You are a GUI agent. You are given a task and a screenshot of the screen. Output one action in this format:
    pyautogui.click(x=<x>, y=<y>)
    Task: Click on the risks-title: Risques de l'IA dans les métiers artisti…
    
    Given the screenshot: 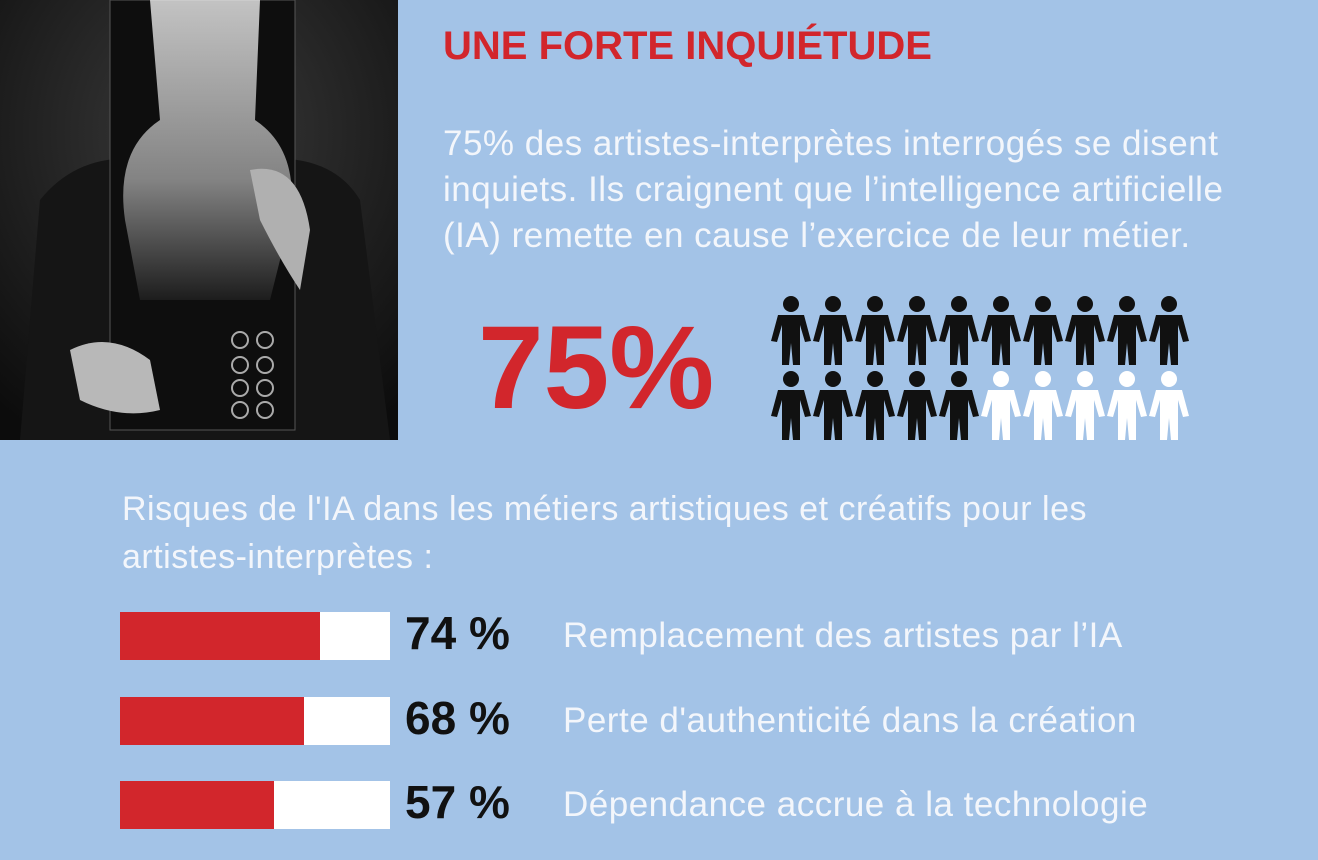 What is the action you would take?
    pyautogui.click(x=604, y=509)
    